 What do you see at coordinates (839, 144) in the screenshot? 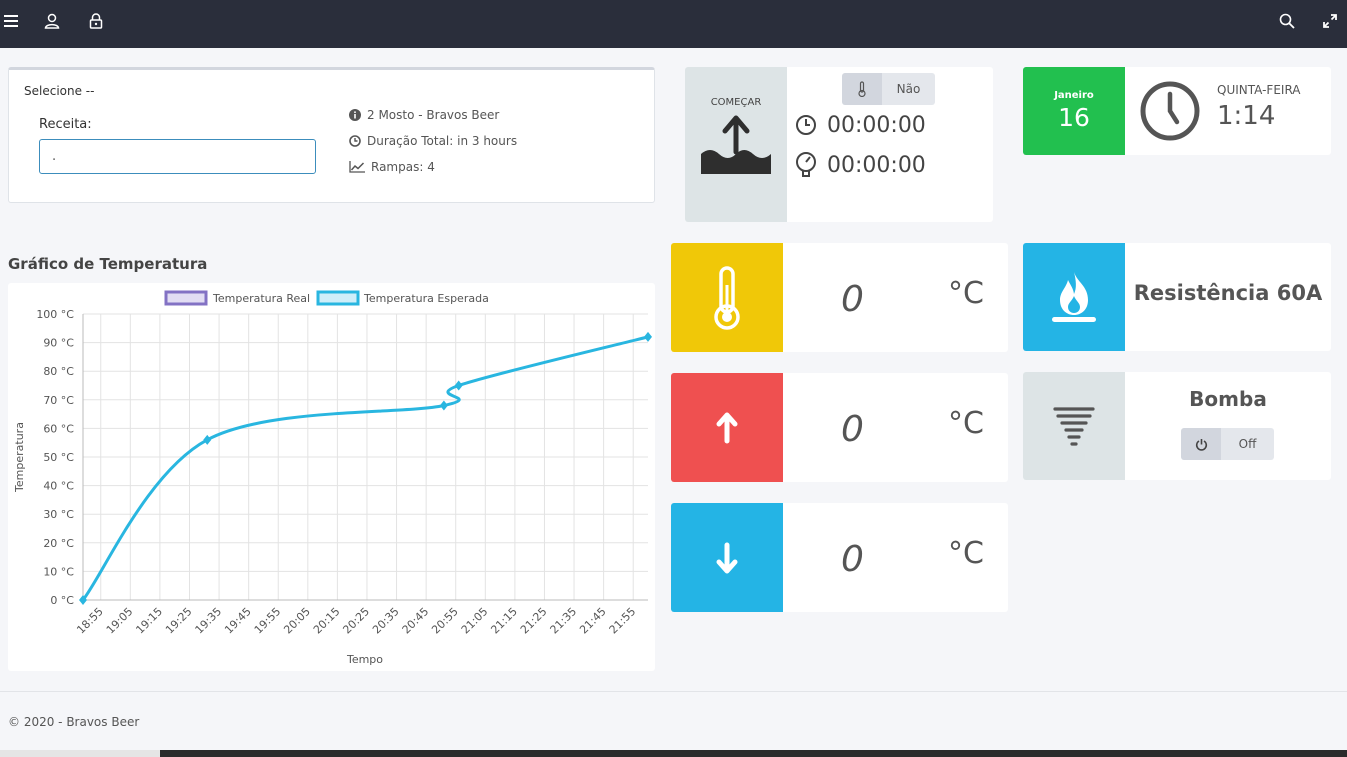
I see `start-tile: COMEÇAR Não 00:00:00 00:00:00` at bounding box center [839, 144].